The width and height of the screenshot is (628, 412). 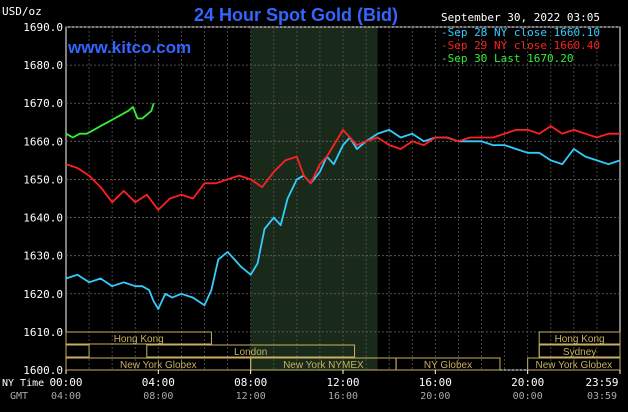 I want to click on y-axis-unit-label: USD/oz, so click(x=22, y=11).